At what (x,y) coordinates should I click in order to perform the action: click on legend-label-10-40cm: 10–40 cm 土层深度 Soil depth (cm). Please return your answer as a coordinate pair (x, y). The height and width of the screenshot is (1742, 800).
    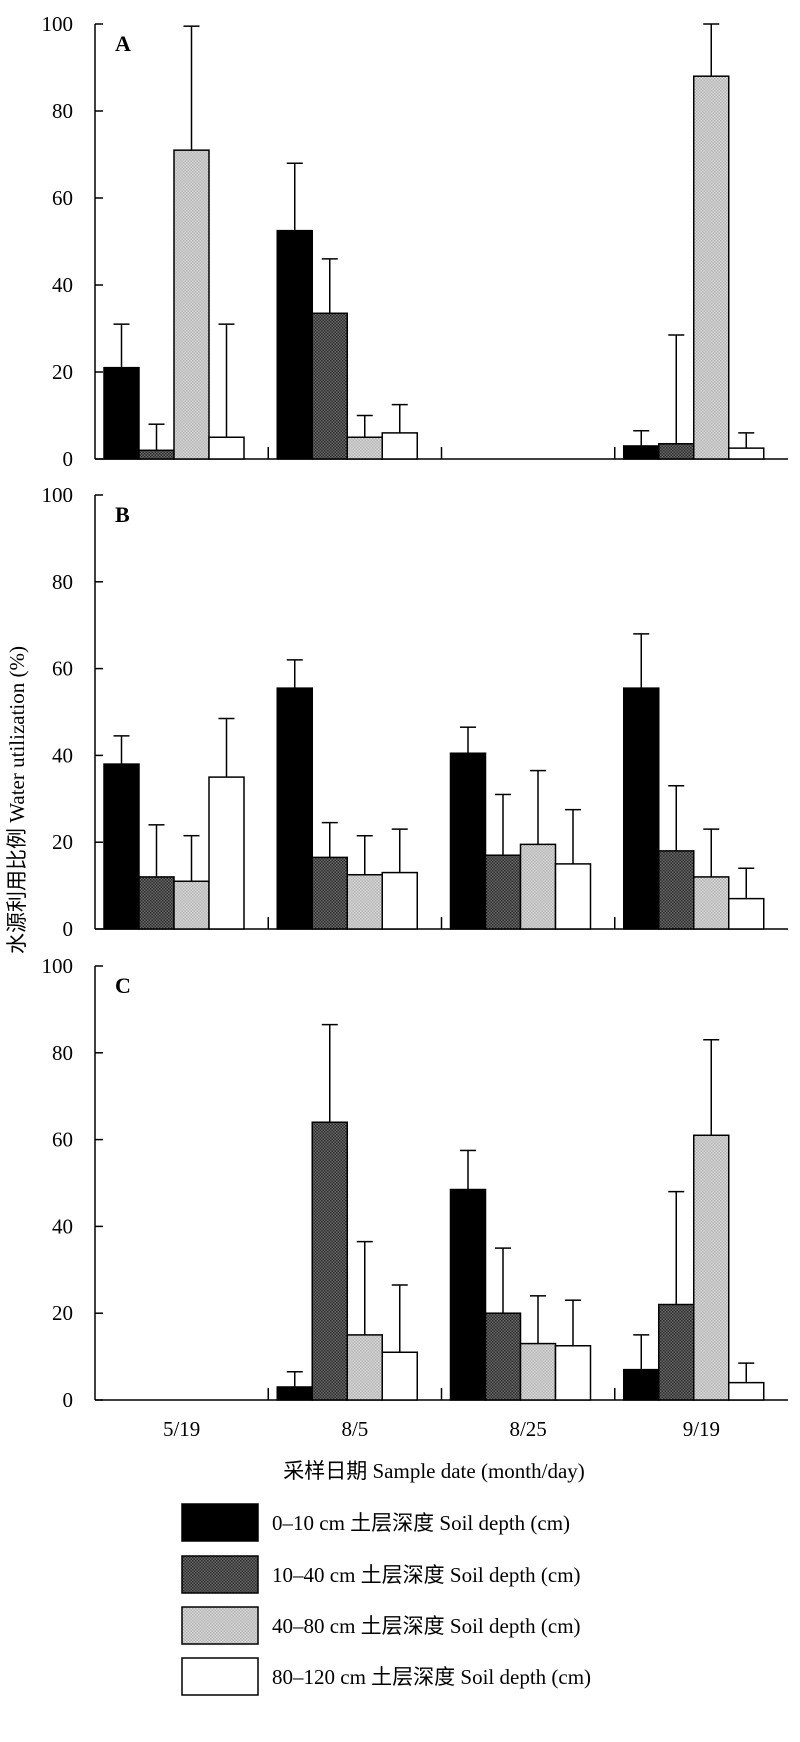
    Looking at the image, I should click on (426, 1575).